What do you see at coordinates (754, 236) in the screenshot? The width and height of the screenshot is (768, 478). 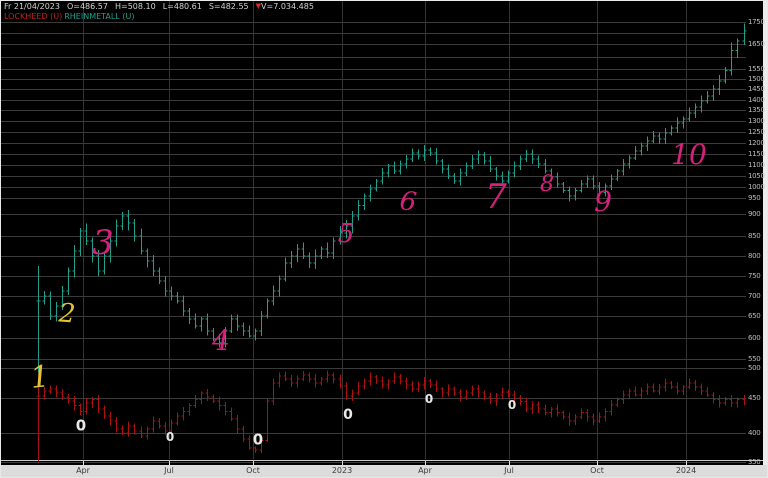 I see `price-tick-label: 850` at bounding box center [754, 236].